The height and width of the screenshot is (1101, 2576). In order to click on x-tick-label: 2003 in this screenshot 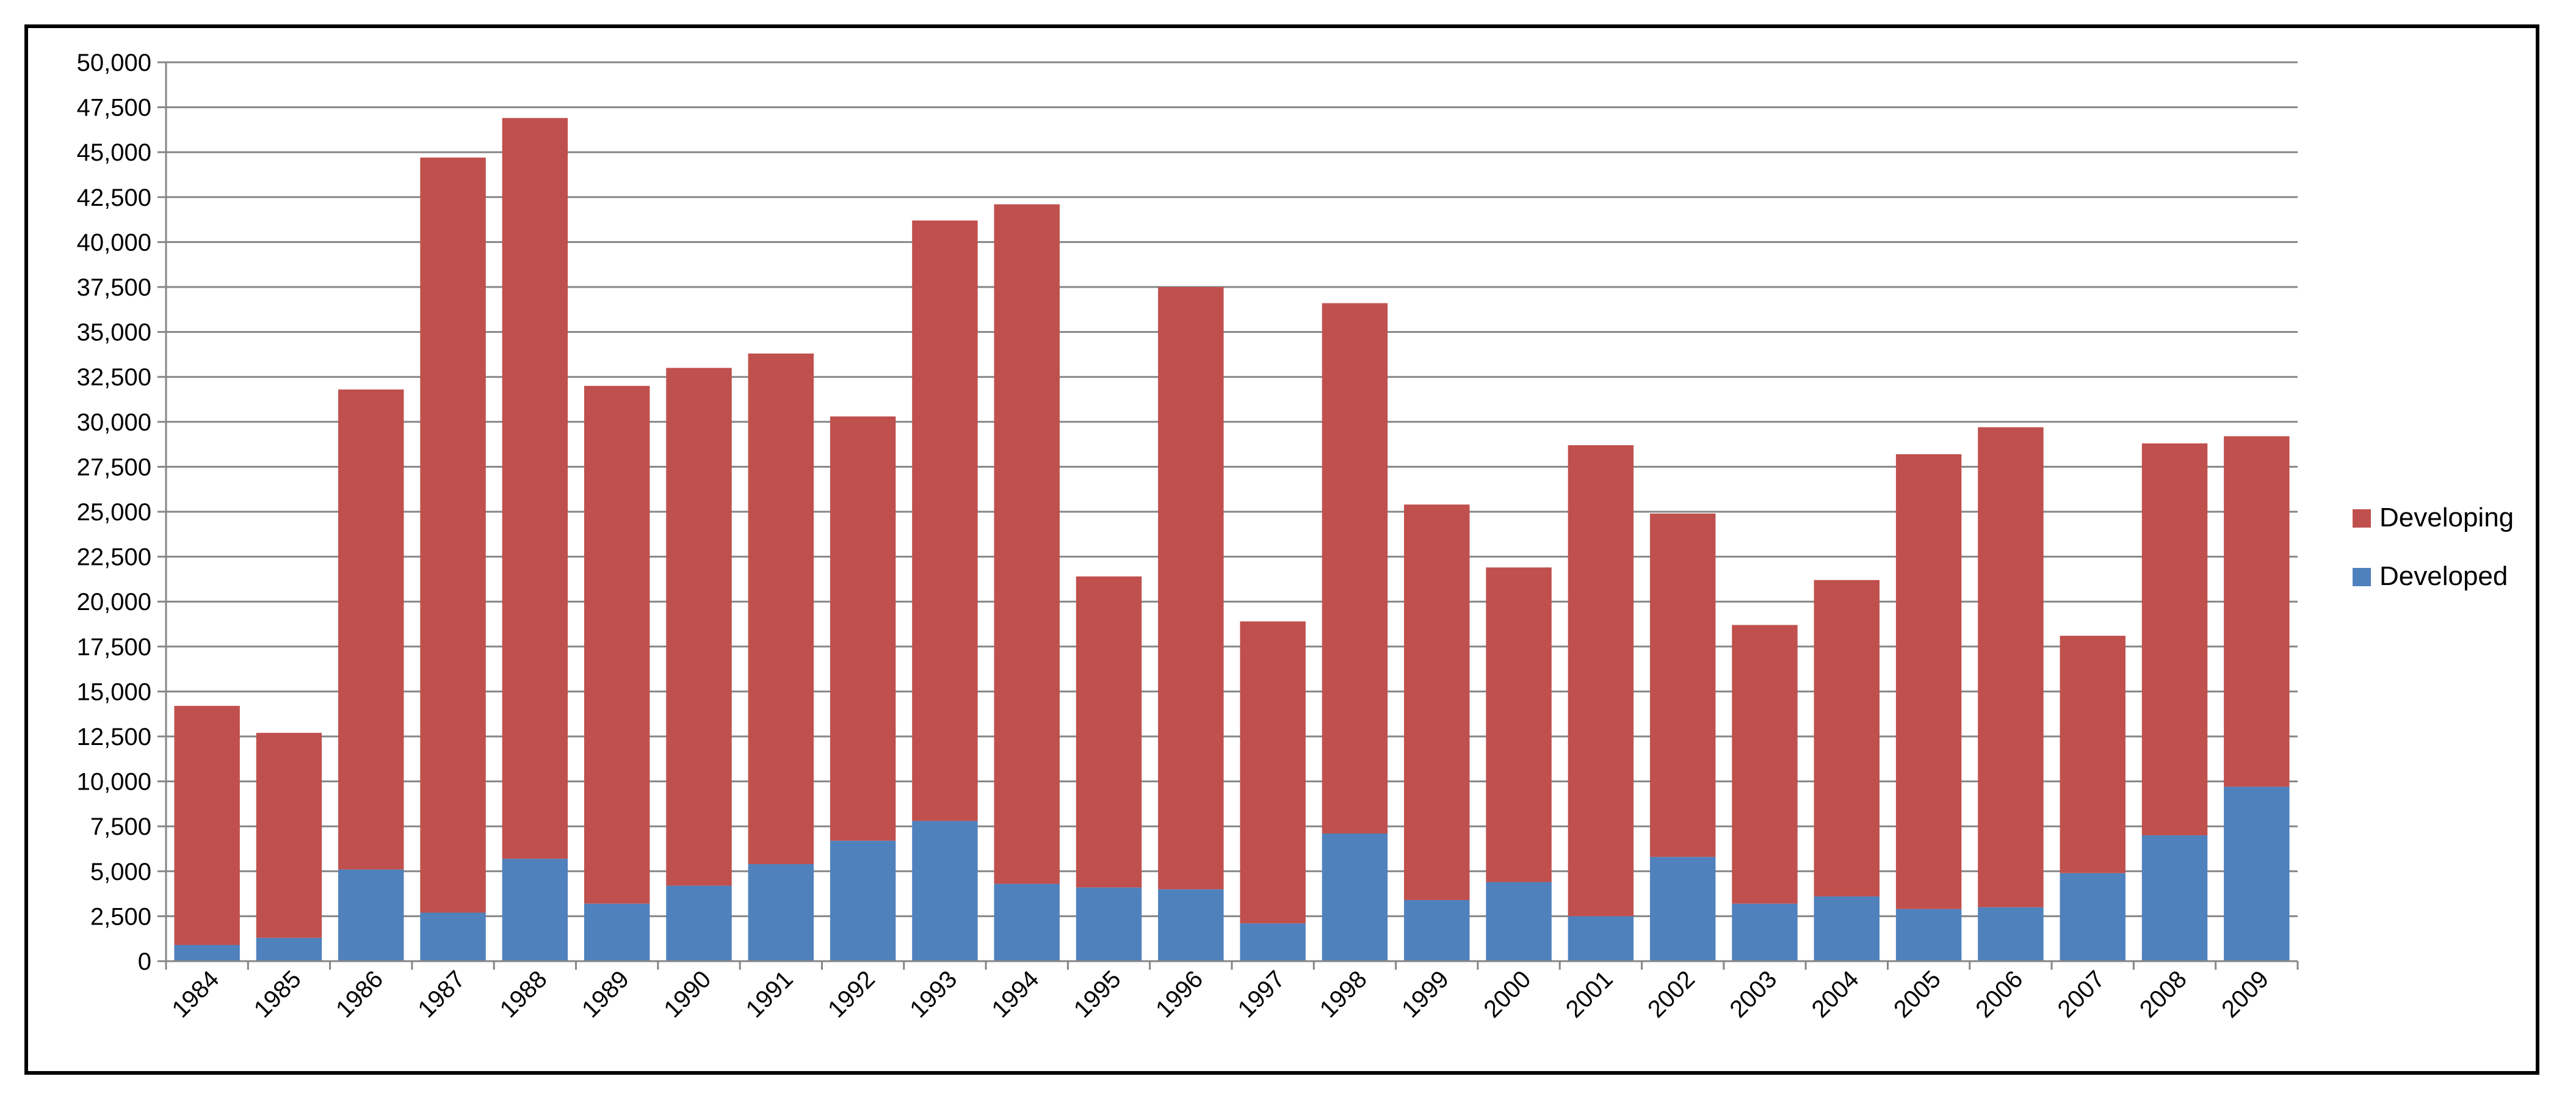, I will do `click(1753, 994)`.